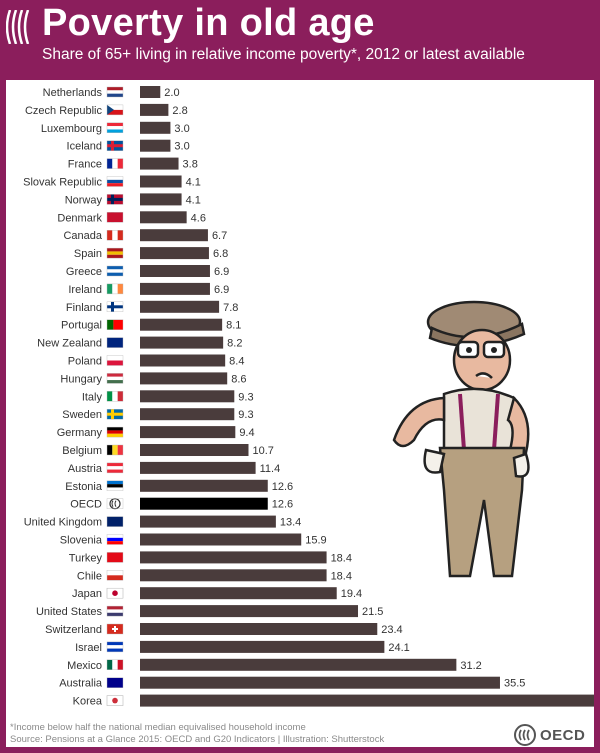  I want to click on value-label: 6.9, so click(221, 290).